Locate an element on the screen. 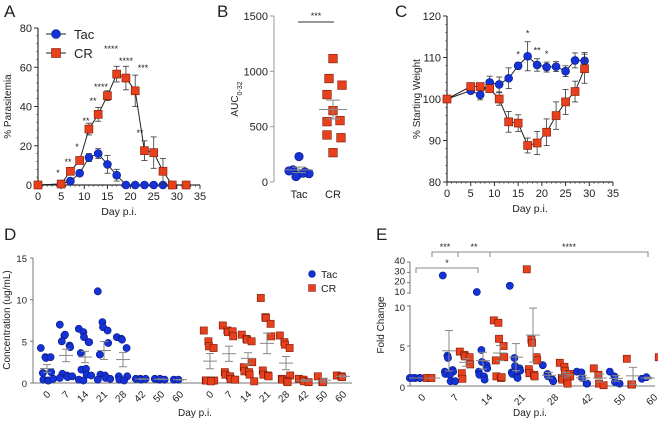 This screenshot has width=658, height=421. x-tick-label: 50 is located at coordinates (159, 397).